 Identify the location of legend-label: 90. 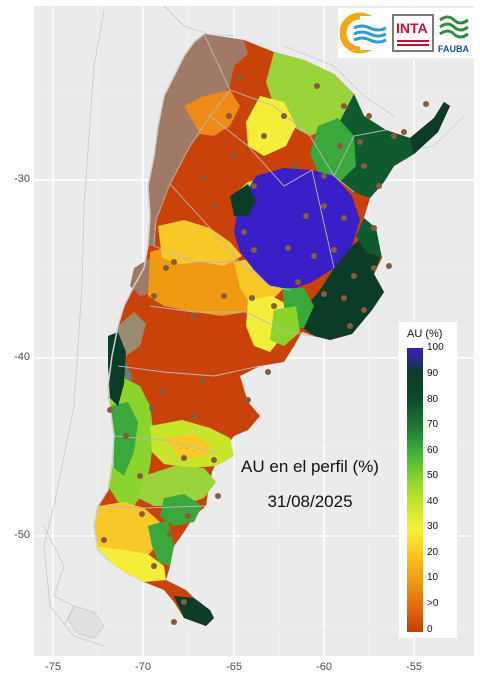
(433, 373).